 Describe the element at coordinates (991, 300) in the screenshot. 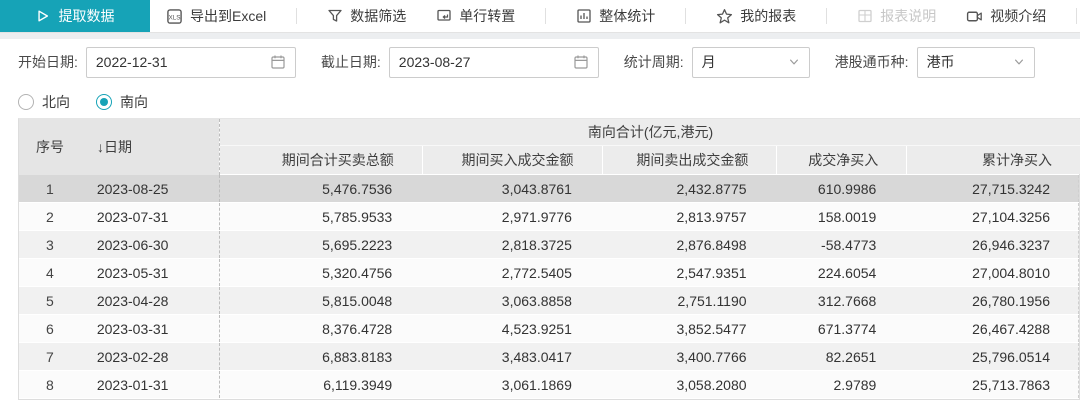

I see `row-value: 26,780.1956` at that location.